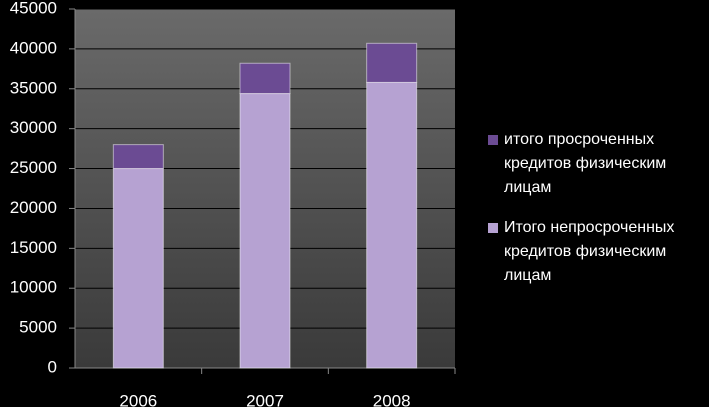 The width and height of the screenshot is (709, 407). Describe the element at coordinates (33, 87) in the screenshot. I see `y-tick-label: 35000` at that location.